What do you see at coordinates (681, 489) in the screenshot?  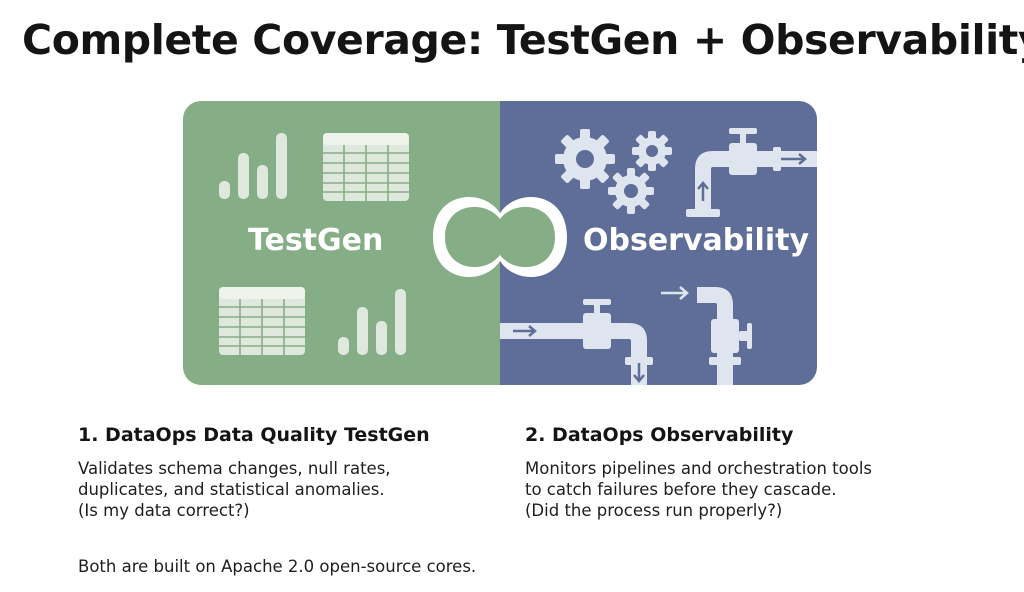 I see `section-line: to catch failures before they cascade.` at bounding box center [681, 489].